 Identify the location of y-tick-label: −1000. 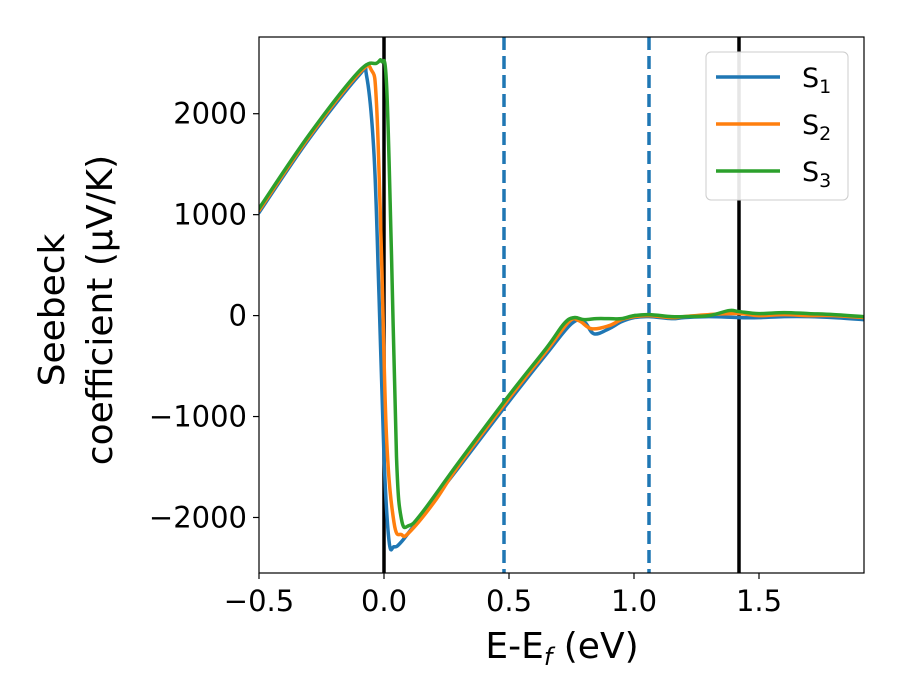
(198, 417).